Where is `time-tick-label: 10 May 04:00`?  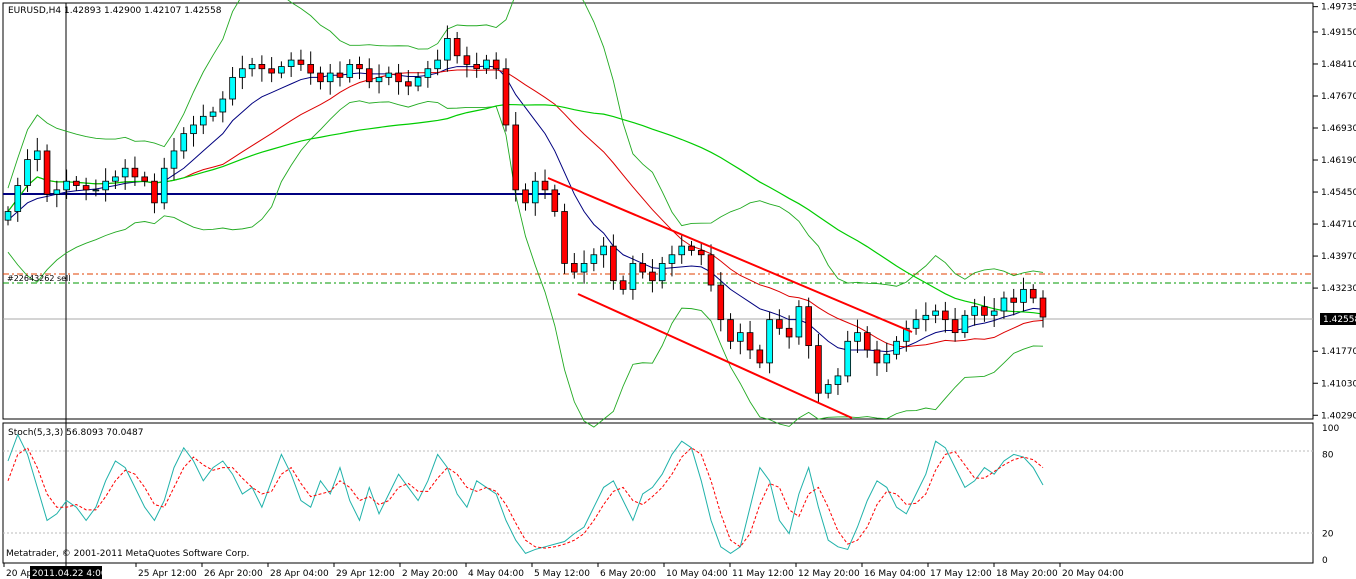
time-tick-label: 10 May 04:00 is located at coordinates (697, 574).